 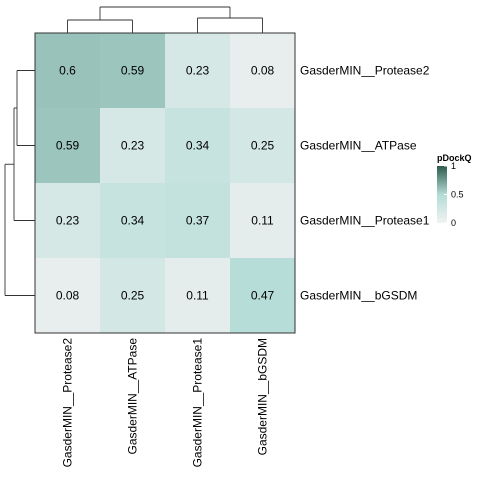 What do you see at coordinates (454, 158) in the screenshot?
I see `legend-title: pDockQ` at bounding box center [454, 158].